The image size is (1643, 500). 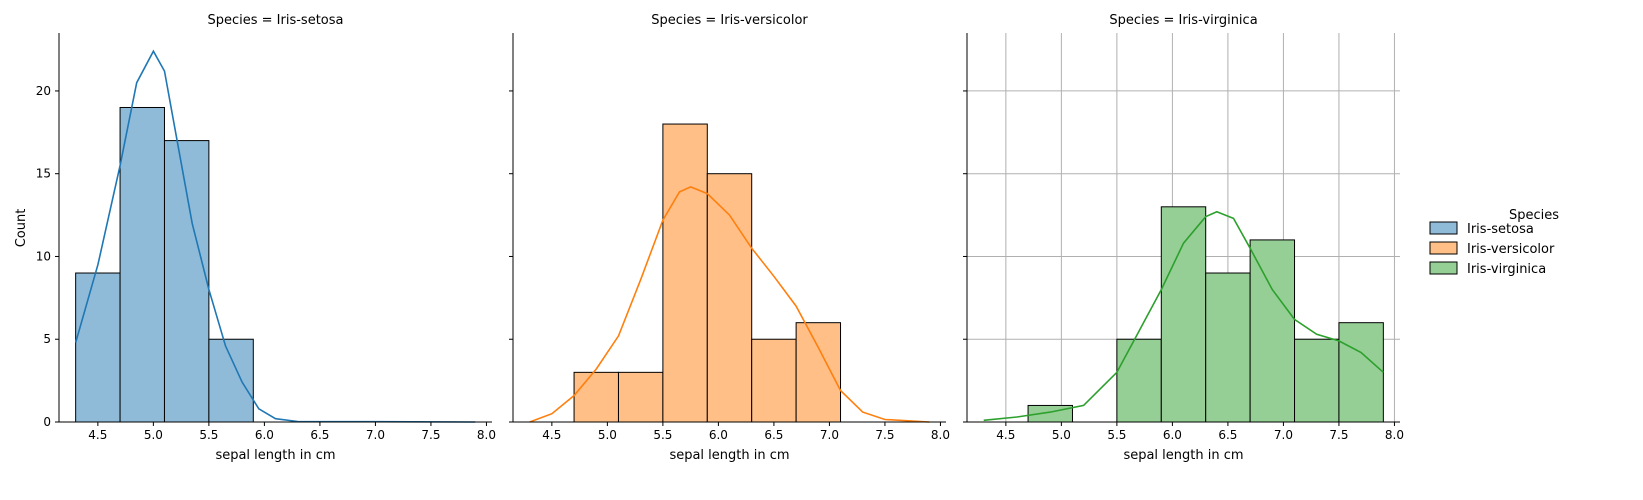 I want to click on y-tick-label: 10, so click(x=43, y=256).